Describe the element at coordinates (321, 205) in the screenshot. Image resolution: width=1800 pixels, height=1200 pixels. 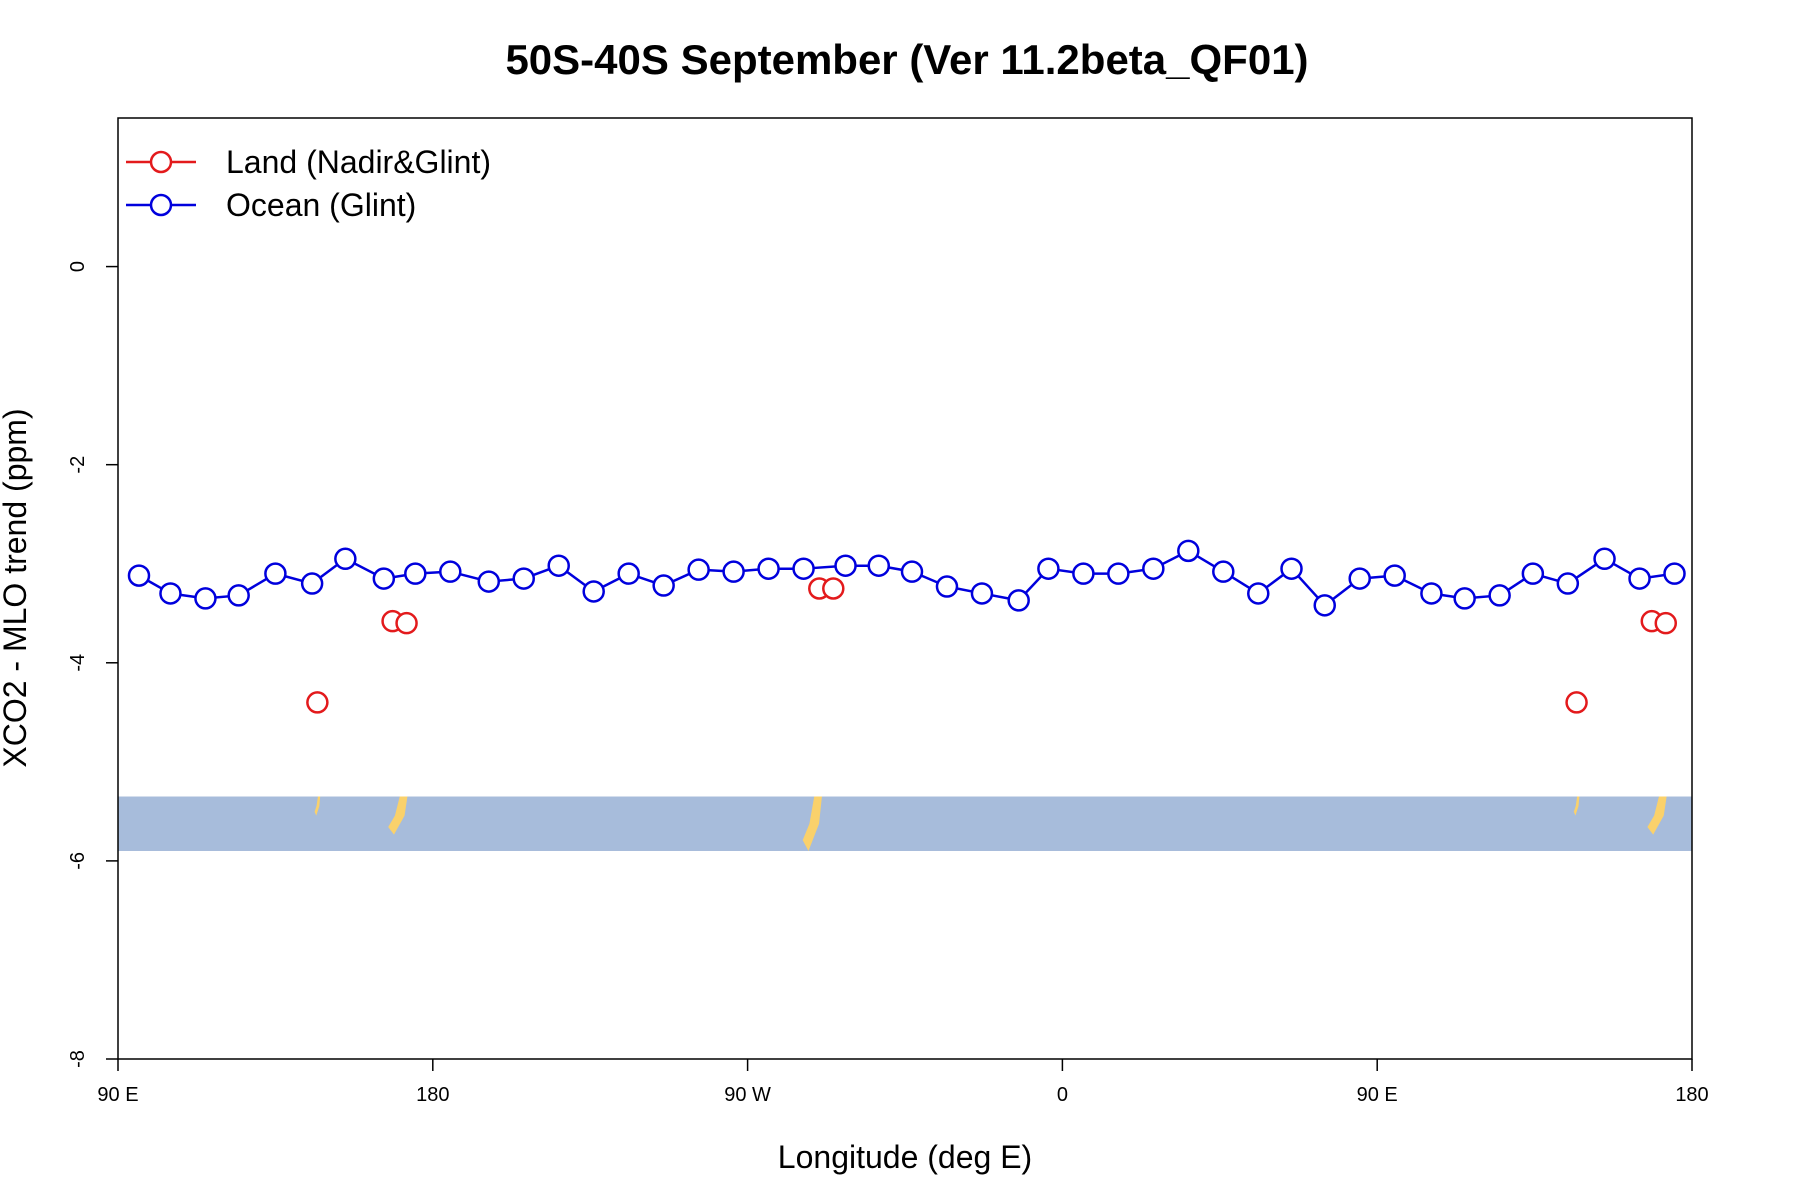
I see `legend-label: Ocean (Glint)` at that location.